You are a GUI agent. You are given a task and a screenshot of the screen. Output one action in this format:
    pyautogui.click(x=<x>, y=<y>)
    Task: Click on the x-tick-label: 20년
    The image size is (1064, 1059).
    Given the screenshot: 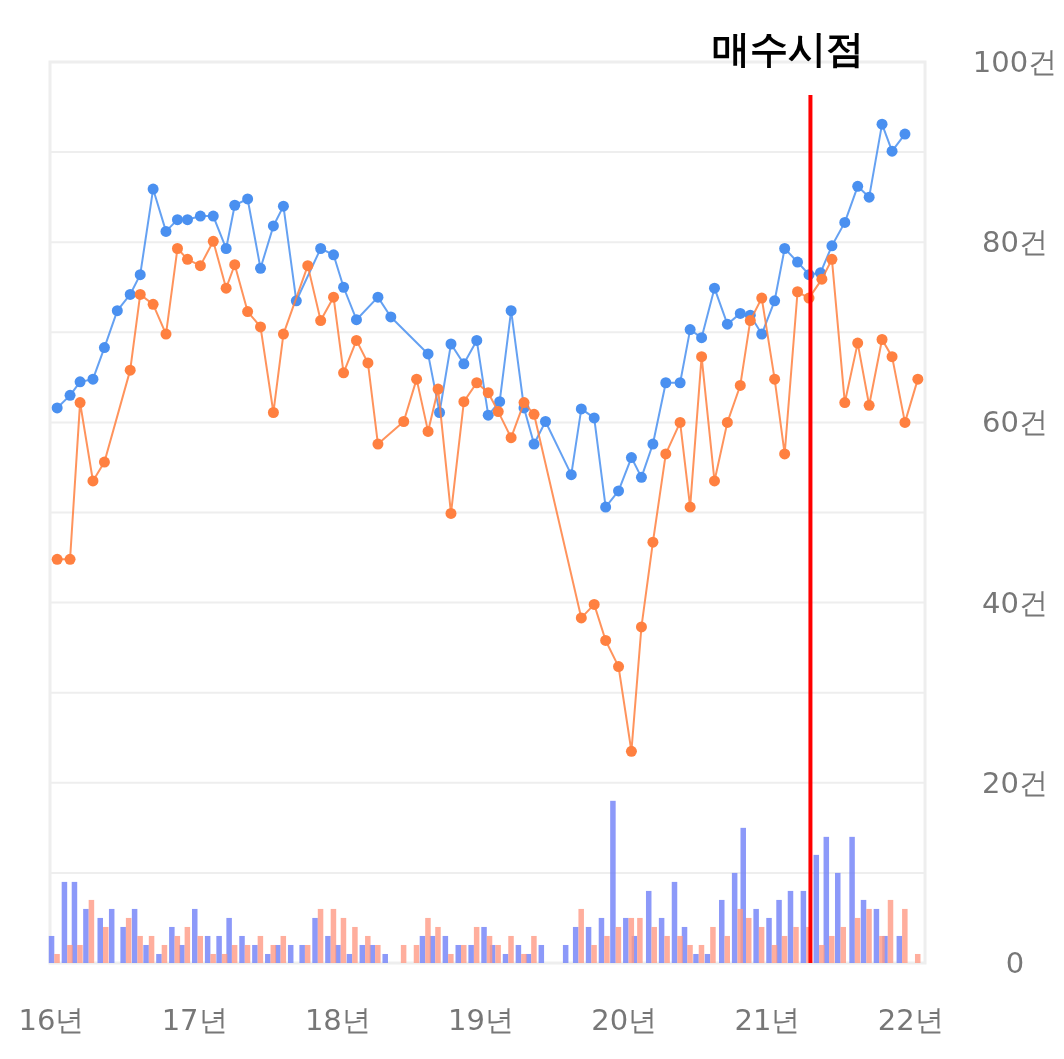 What is the action you would take?
    pyautogui.click(x=624, y=1020)
    